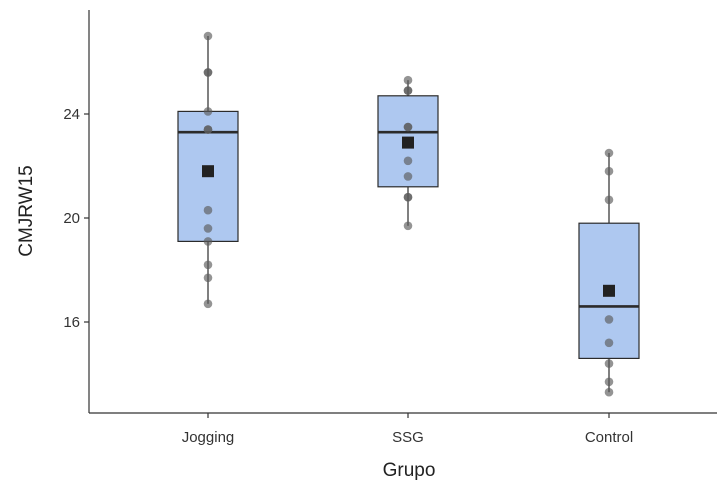  I want to click on x-tick-label: Control, so click(609, 437).